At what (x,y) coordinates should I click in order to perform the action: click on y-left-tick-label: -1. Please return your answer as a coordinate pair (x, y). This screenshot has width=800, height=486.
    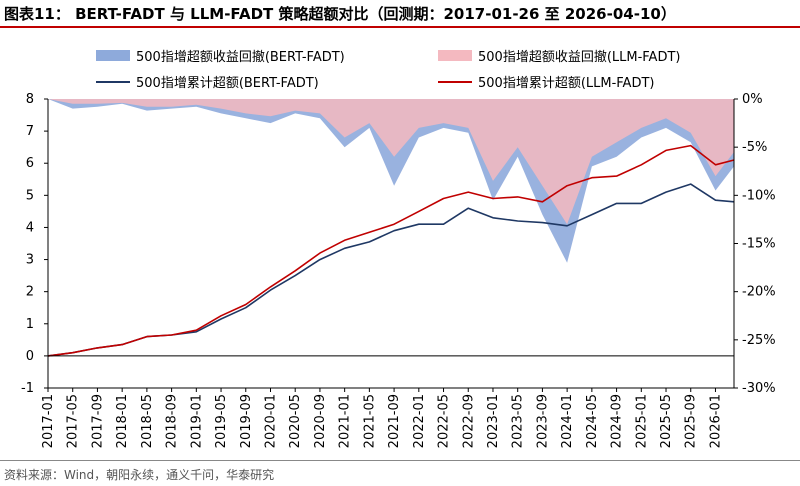
    Looking at the image, I should click on (27, 388).